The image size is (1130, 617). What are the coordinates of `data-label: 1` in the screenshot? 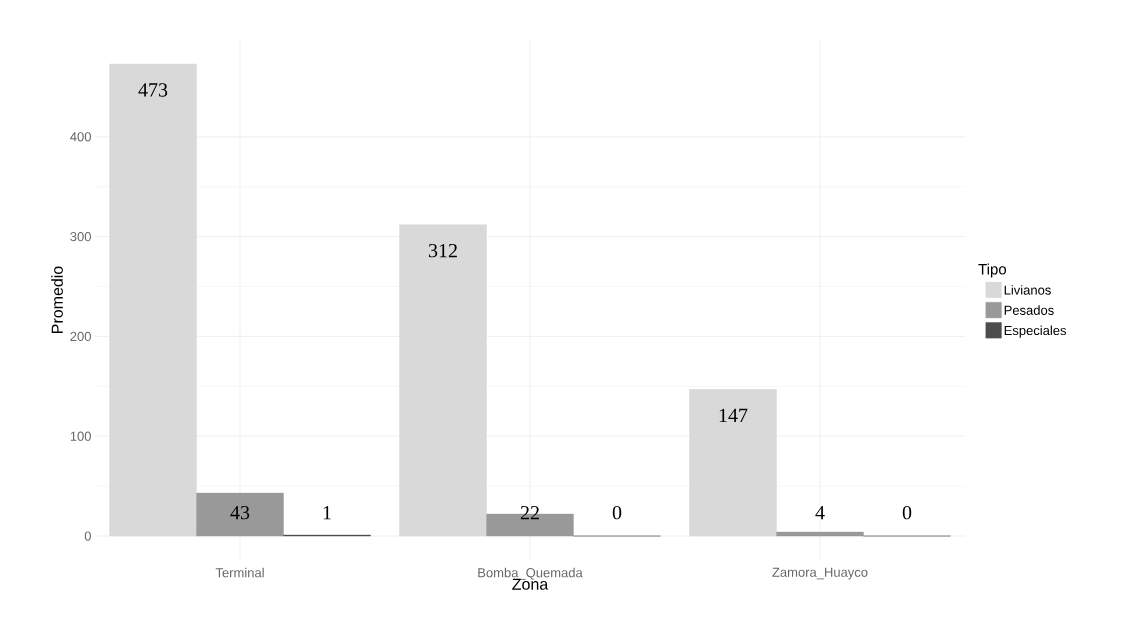 It's located at (327, 513).